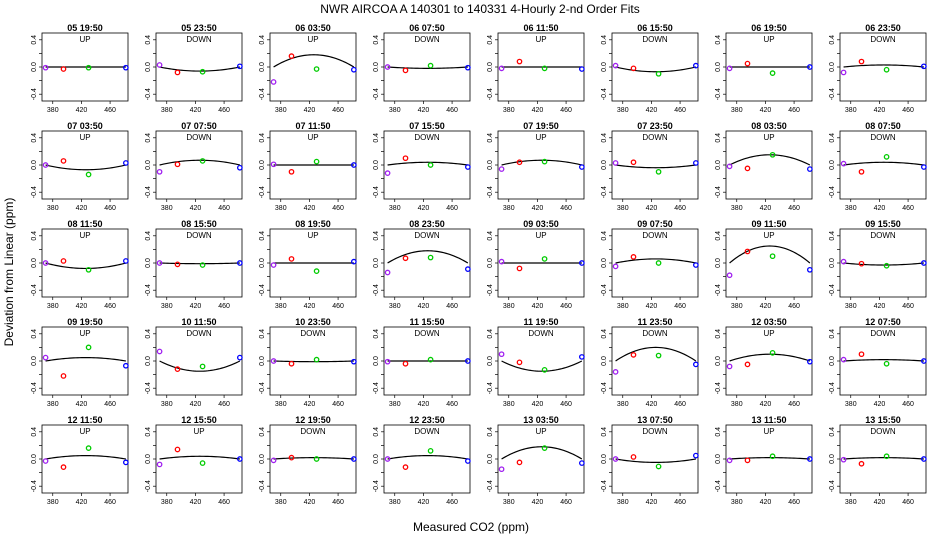 This screenshot has height=540, width=936. Describe the element at coordinates (85, 126) in the screenshot. I see `panel-title: 07 03:50` at that location.